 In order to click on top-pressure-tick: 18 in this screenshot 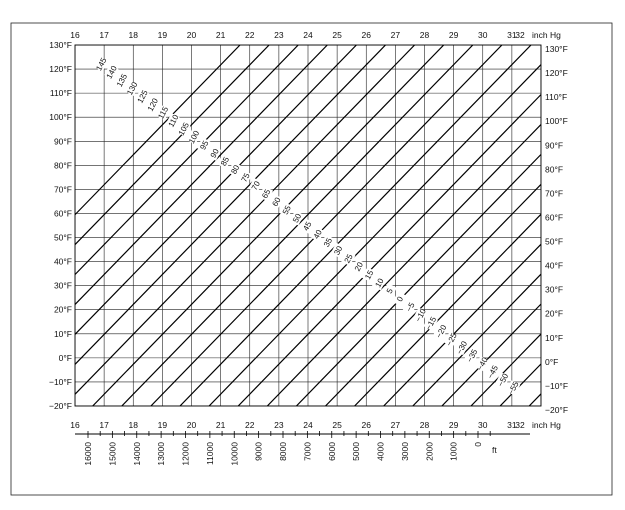, I will do `click(134, 35)`.